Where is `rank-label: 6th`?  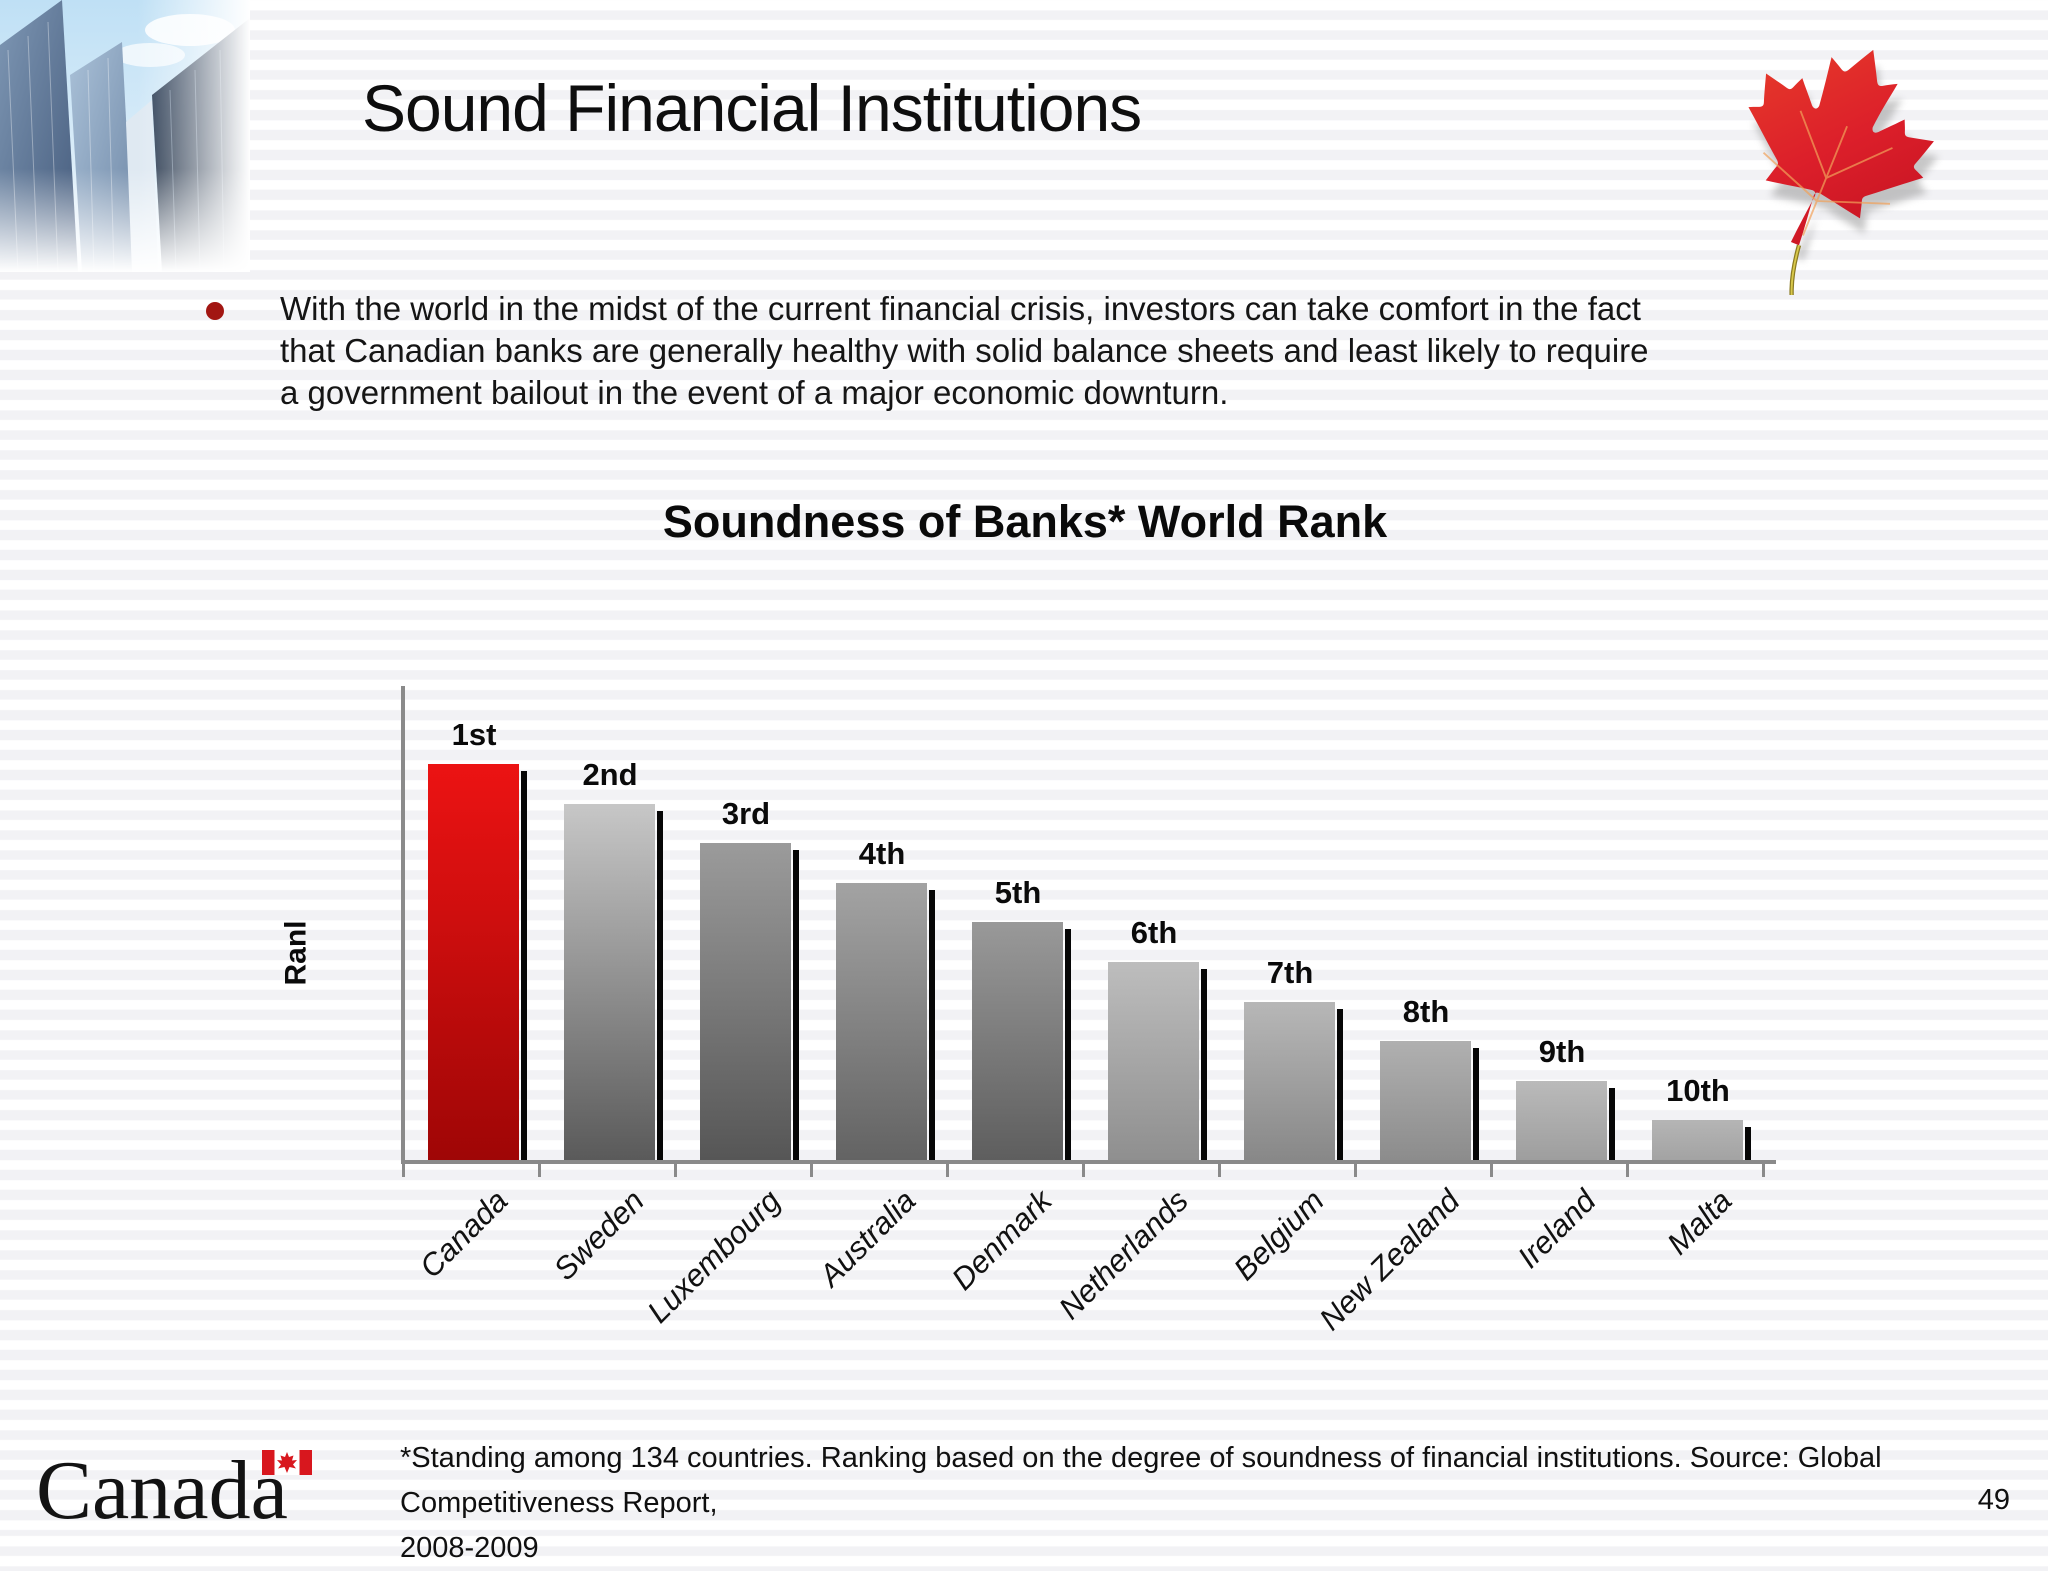 rank-label: 6th is located at coordinates (1154, 932).